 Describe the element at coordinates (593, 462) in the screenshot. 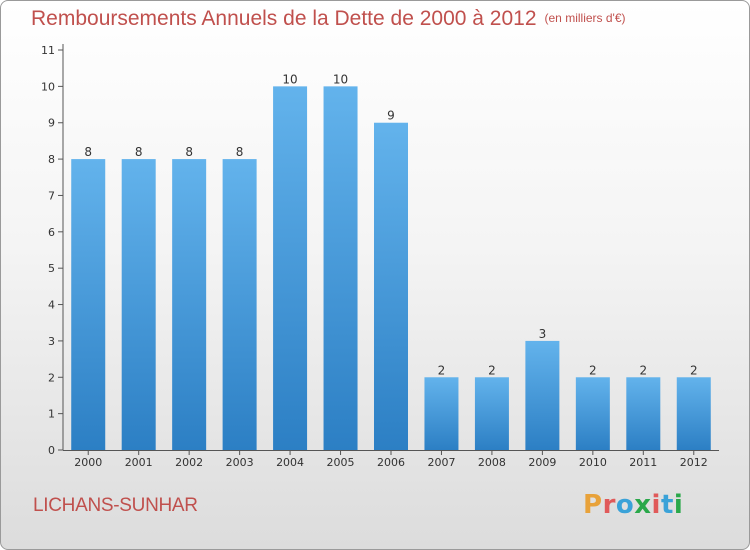

I see `x-tick-label: 2010` at that location.